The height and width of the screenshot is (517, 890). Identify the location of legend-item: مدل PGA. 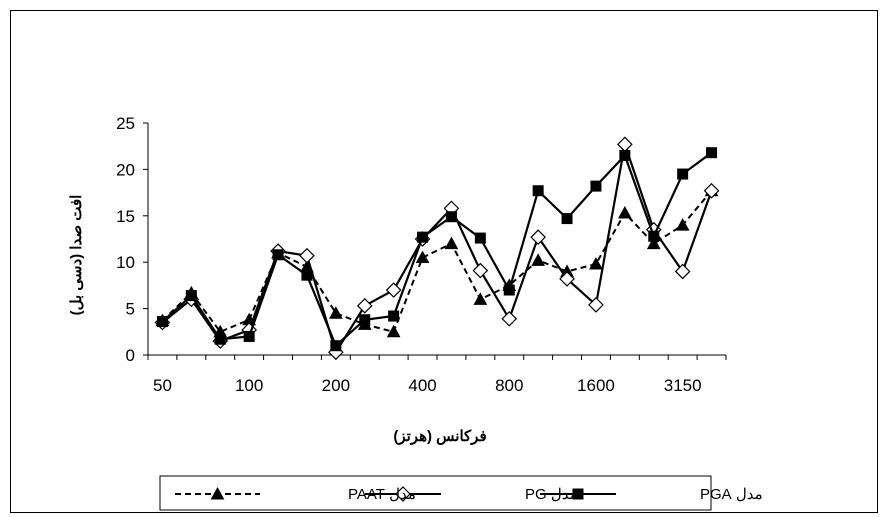
(651, 494).